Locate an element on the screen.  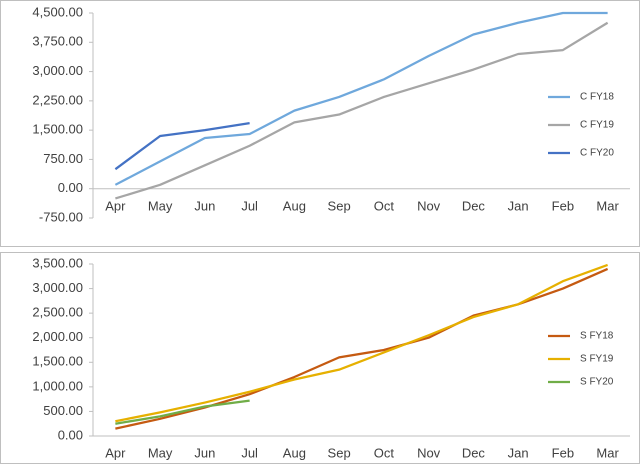
y-tick-label: 750.00 is located at coordinates (63, 158).